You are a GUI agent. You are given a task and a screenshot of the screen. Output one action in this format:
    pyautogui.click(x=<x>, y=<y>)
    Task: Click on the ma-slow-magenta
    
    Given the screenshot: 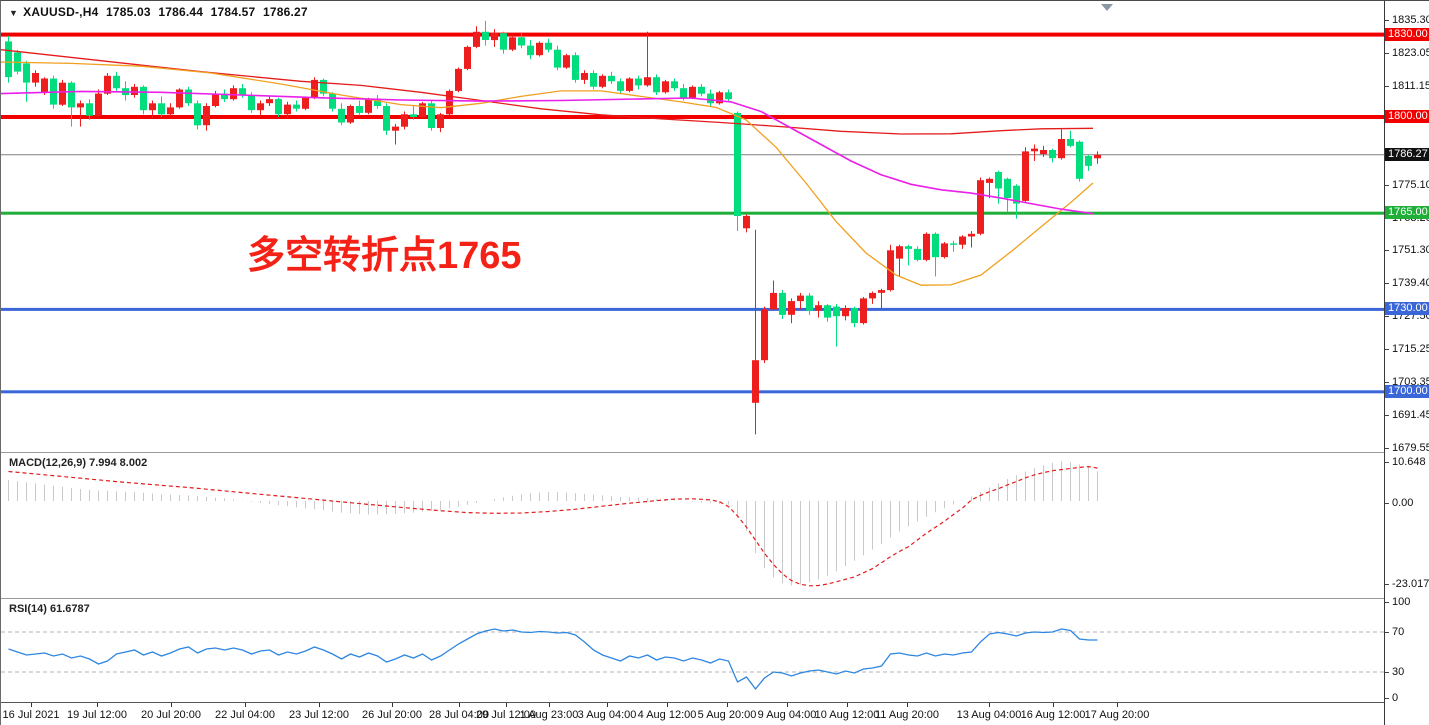 What is the action you would take?
    pyautogui.click(x=547, y=152)
    